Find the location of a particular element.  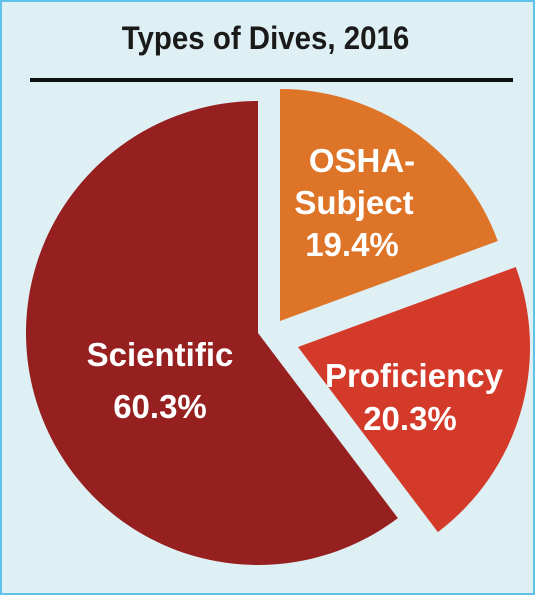

title-divider is located at coordinates (271, 80).